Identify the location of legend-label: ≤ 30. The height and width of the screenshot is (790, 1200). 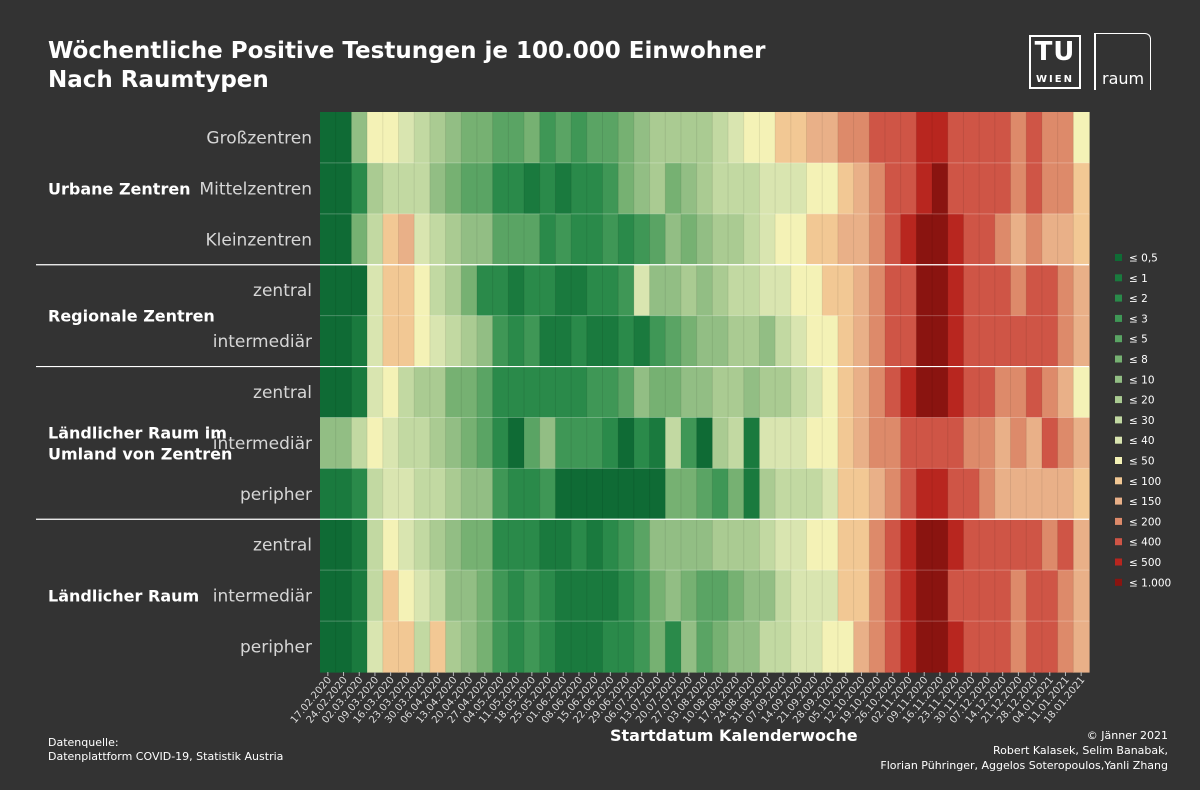
(1142, 421).